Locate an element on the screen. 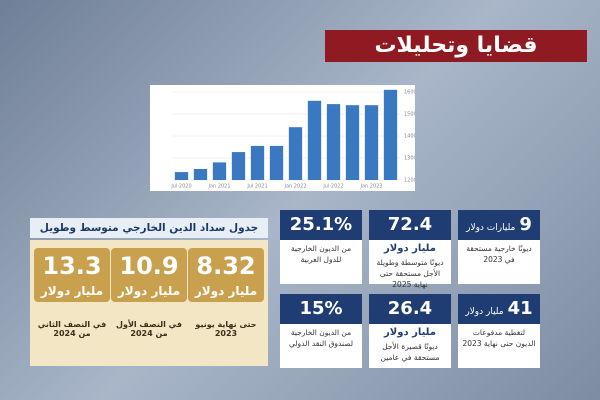 Image resolution: width=600 pixels, height=400 pixels. y-tick-label: 140000 is located at coordinates (409, 137).